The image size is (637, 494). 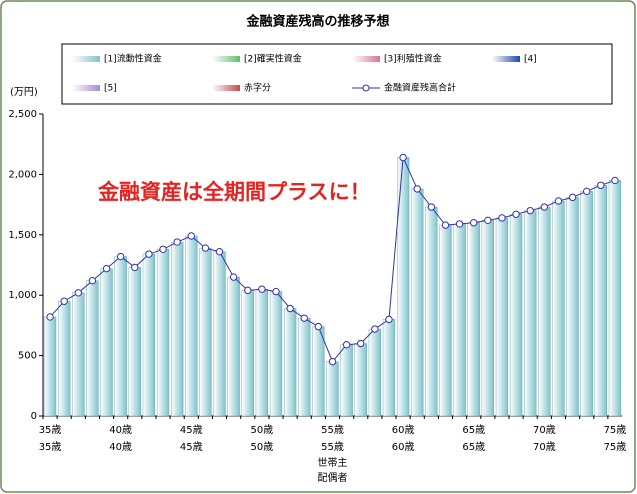 What do you see at coordinates (22, 295) in the screenshot?
I see `y-tick-label: 1,000` at bounding box center [22, 295].